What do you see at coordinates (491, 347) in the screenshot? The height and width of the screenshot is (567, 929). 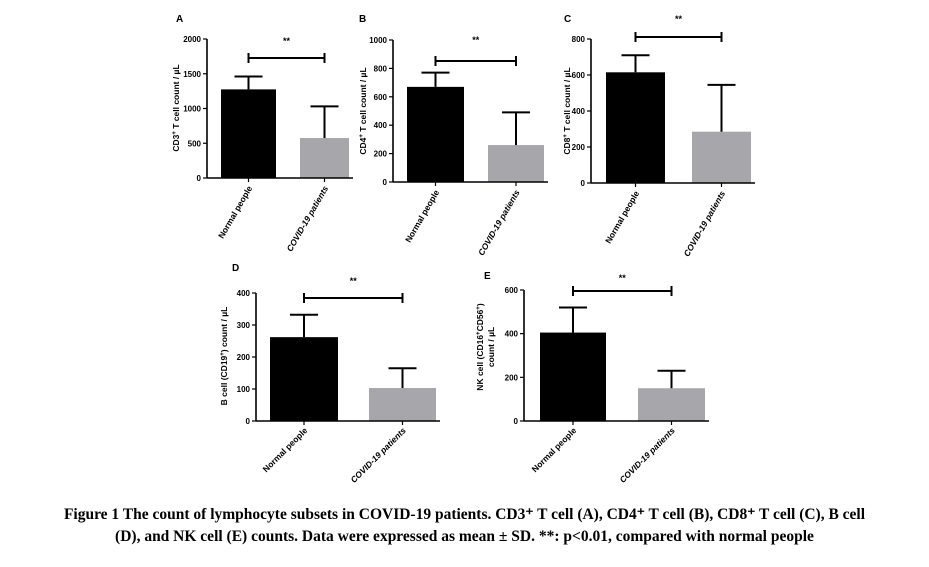 I see `y-axis-label-line-2: count / µL` at bounding box center [491, 347].